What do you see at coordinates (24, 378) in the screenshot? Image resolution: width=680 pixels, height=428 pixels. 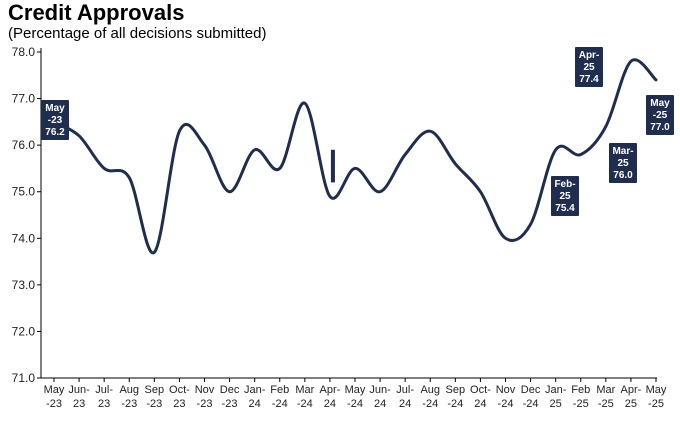 I see `y-tick-label: 71.0` at bounding box center [24, 378].